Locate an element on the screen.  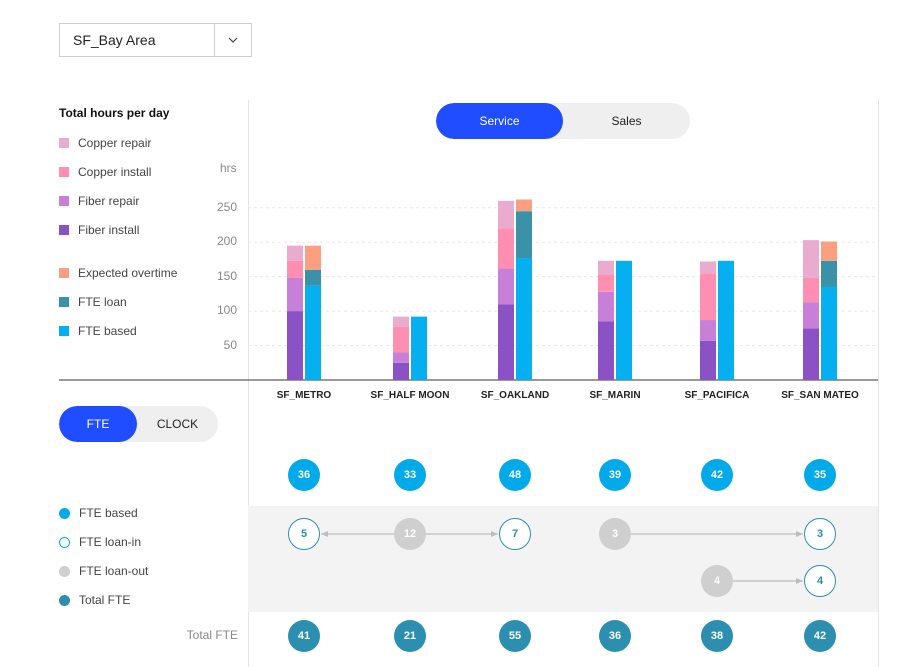
mode-toggle-service: Service is located at coordinates (499, 121).